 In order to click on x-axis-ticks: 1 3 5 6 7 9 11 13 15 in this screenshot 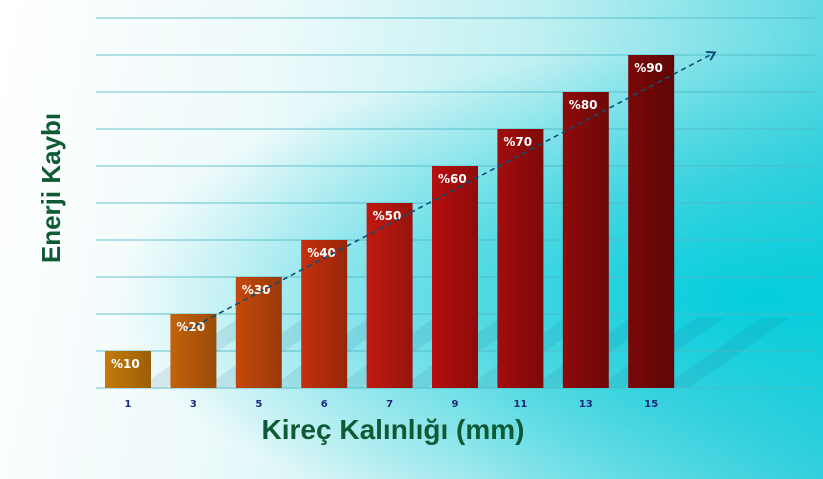, I will do `click(392, 404)`.